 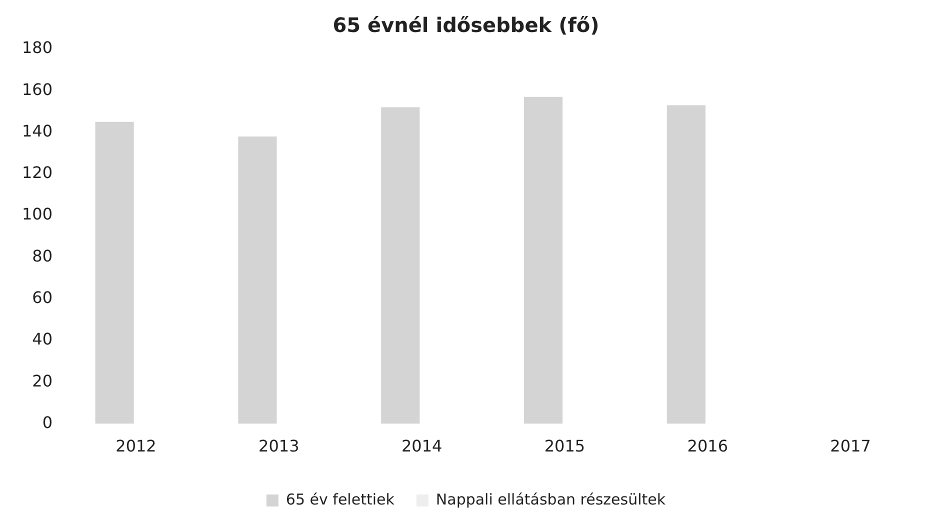 I want to click on x-tick-label: 2013, so click(x=279, y=446).